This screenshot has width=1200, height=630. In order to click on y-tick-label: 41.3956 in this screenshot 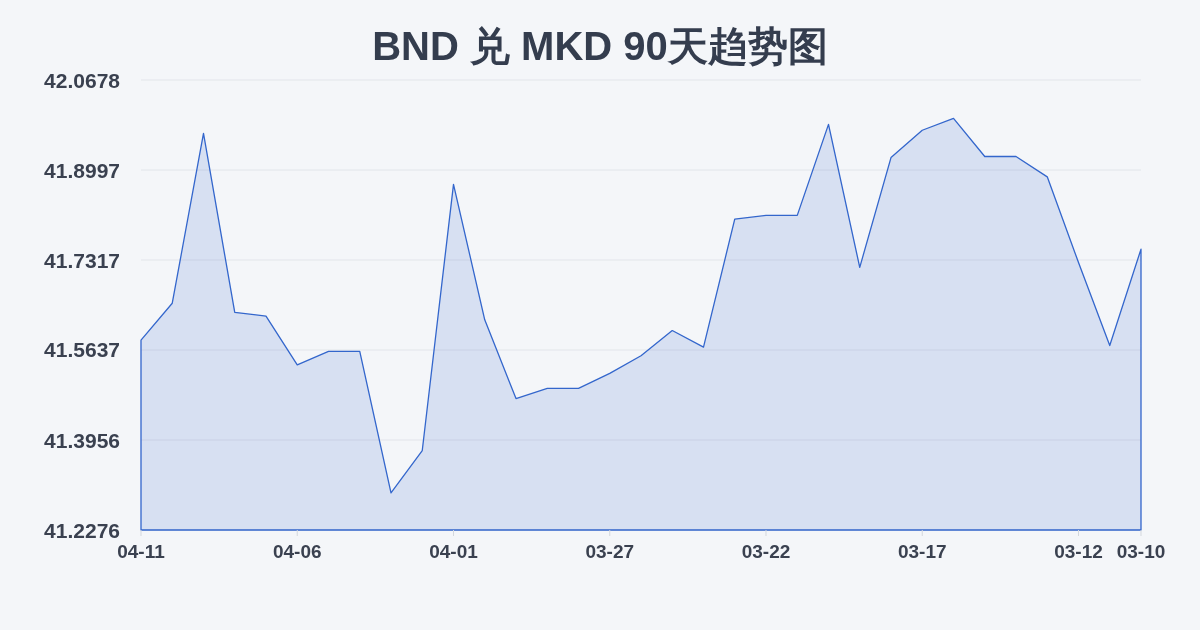, I will do `click(82, 440)`.